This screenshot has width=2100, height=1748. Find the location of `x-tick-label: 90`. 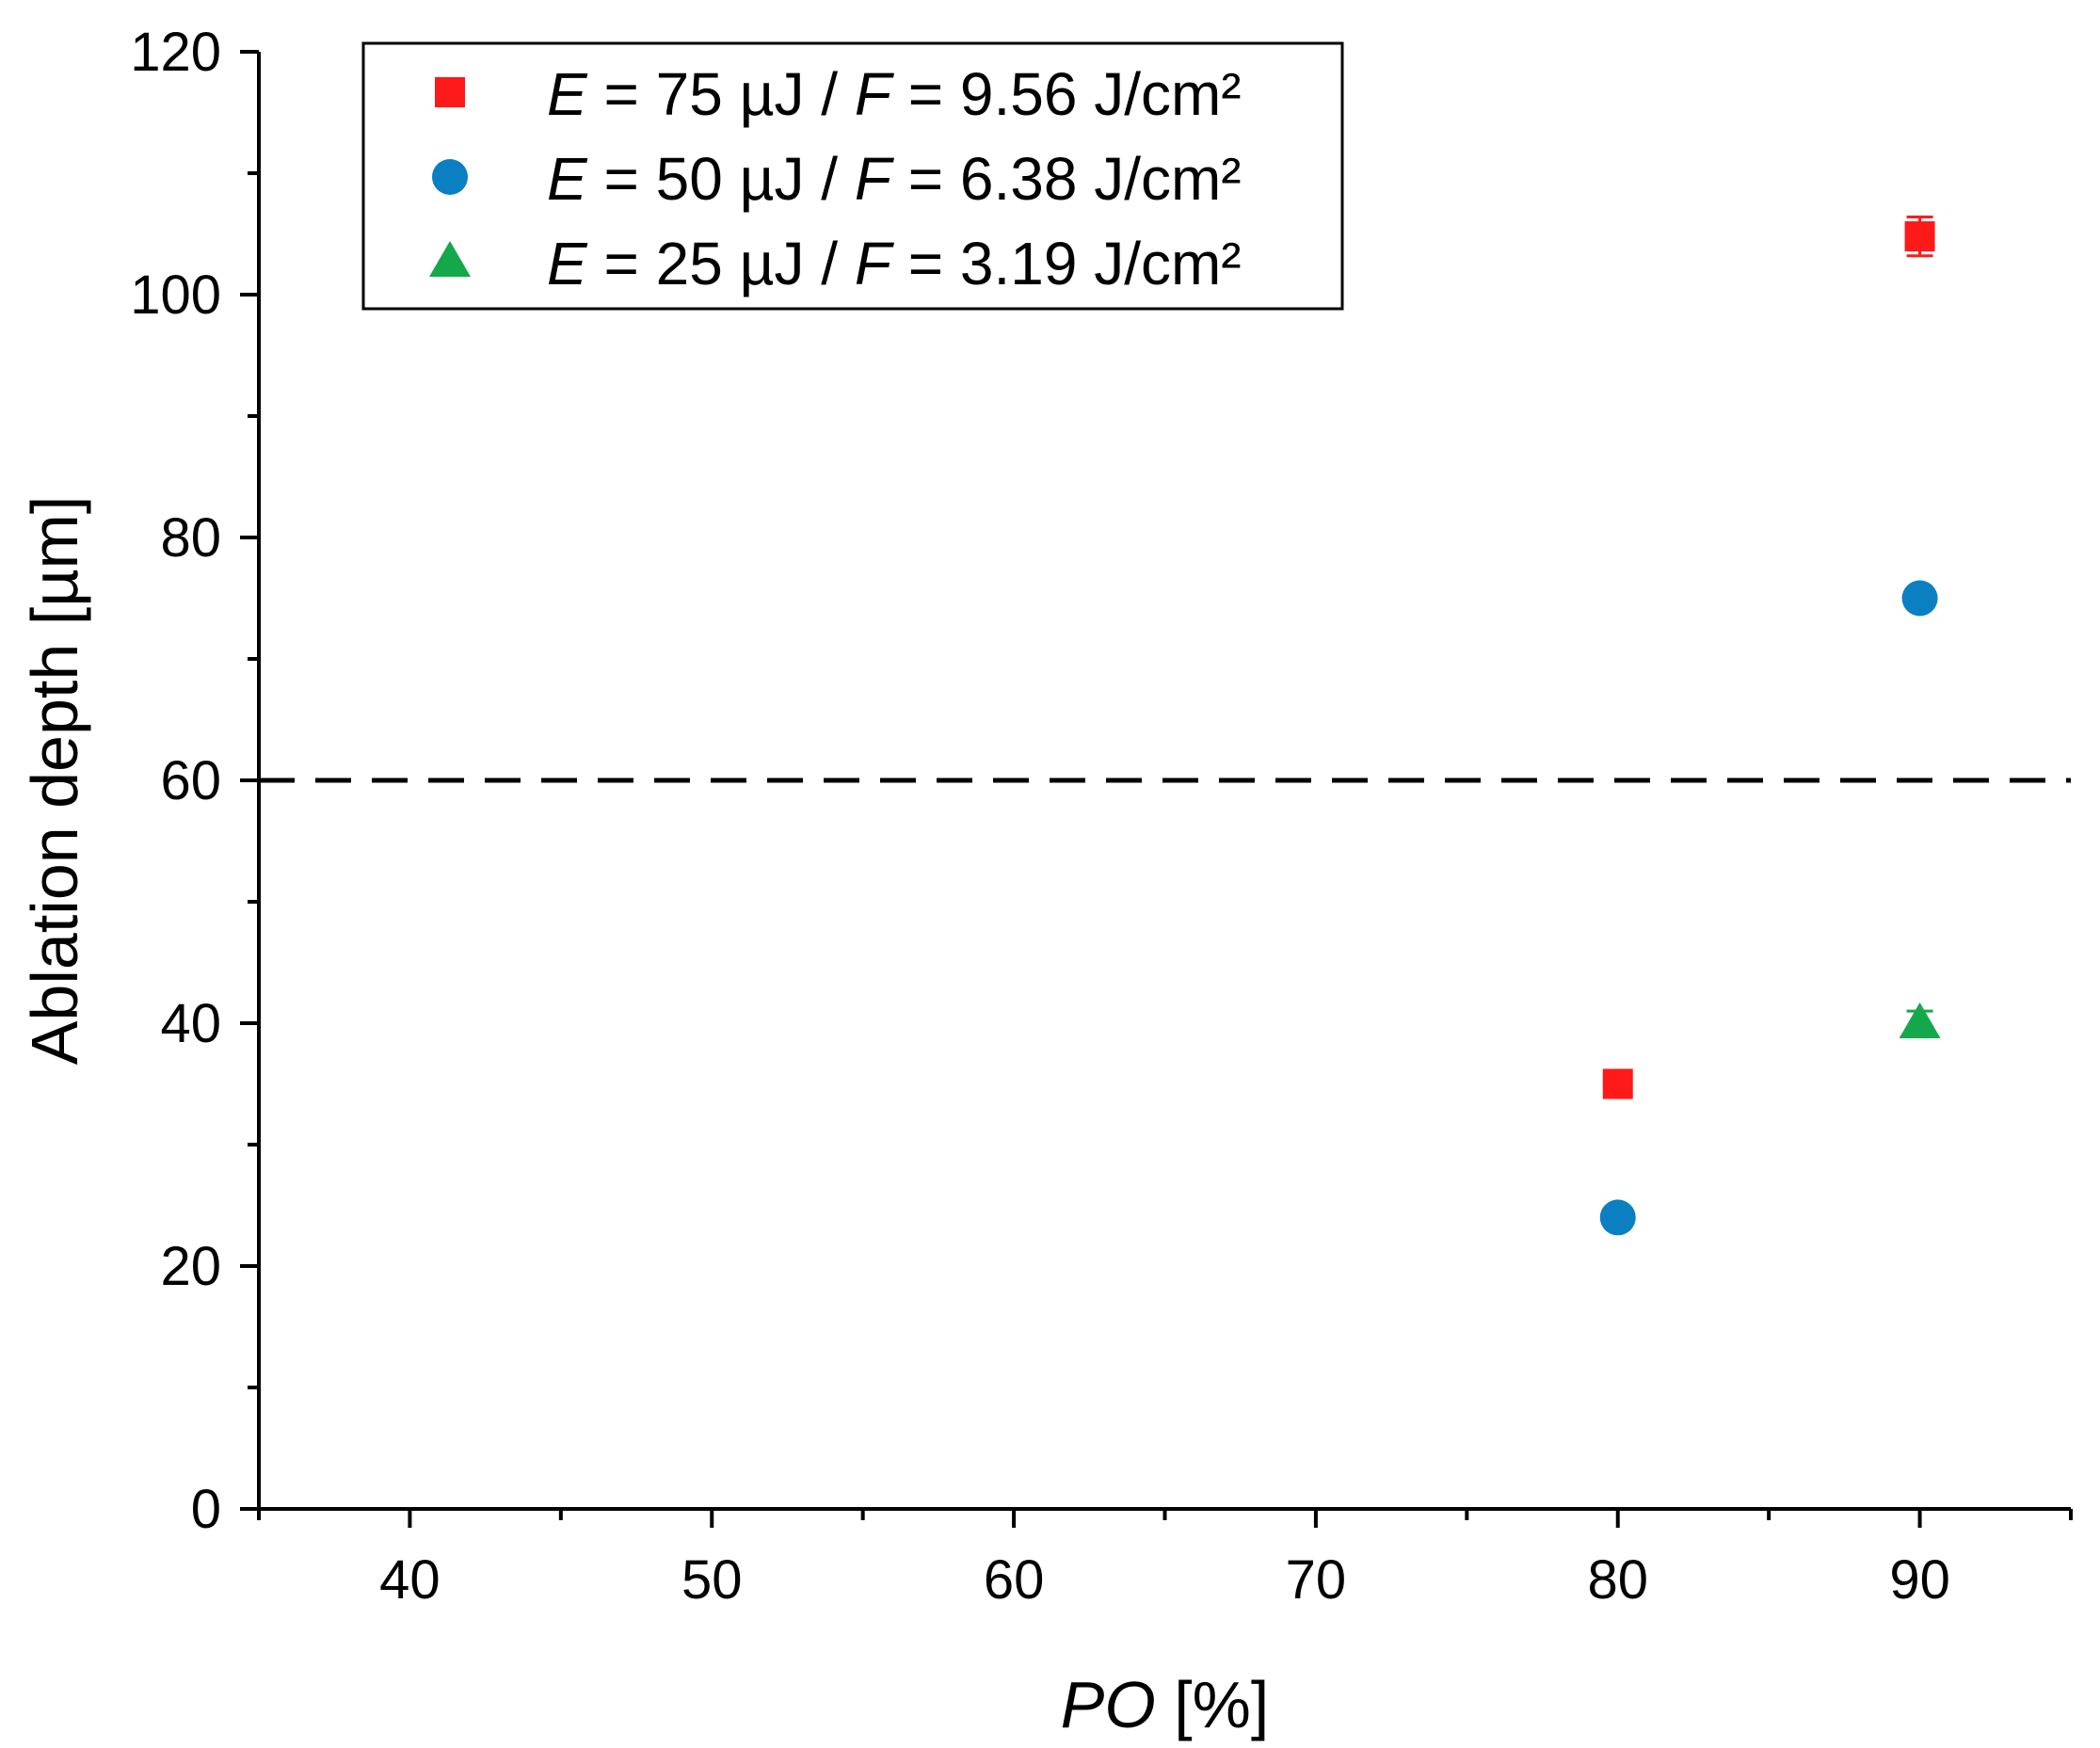

x-tick-label: 90 is located at coordinates (1919, 1580).